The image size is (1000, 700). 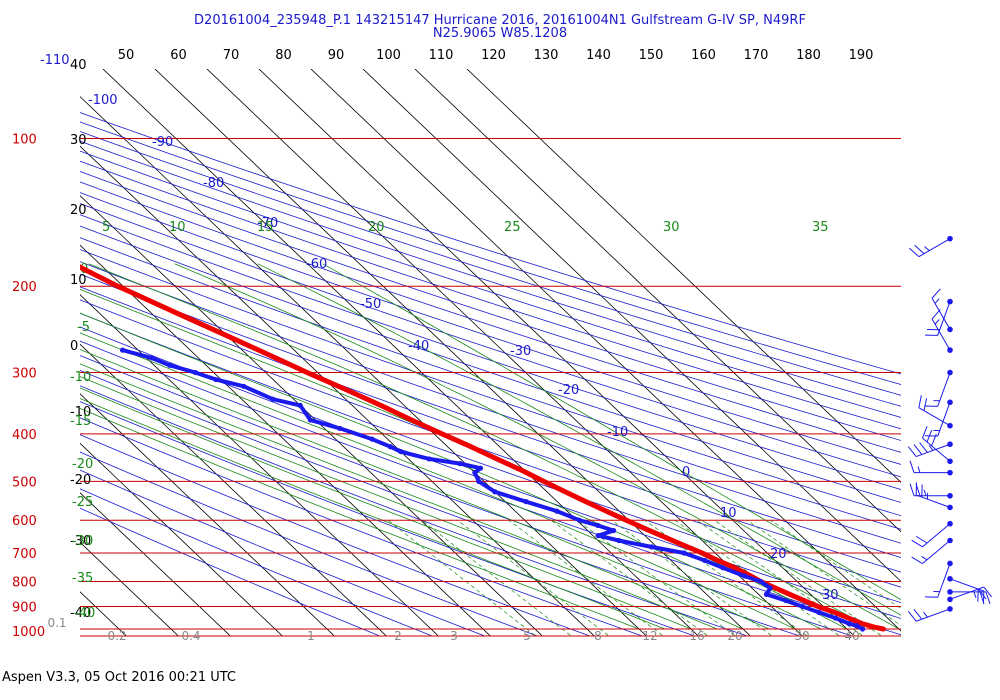 I want to click on pressure-tick-label: 900, so click(x=24, y=608).